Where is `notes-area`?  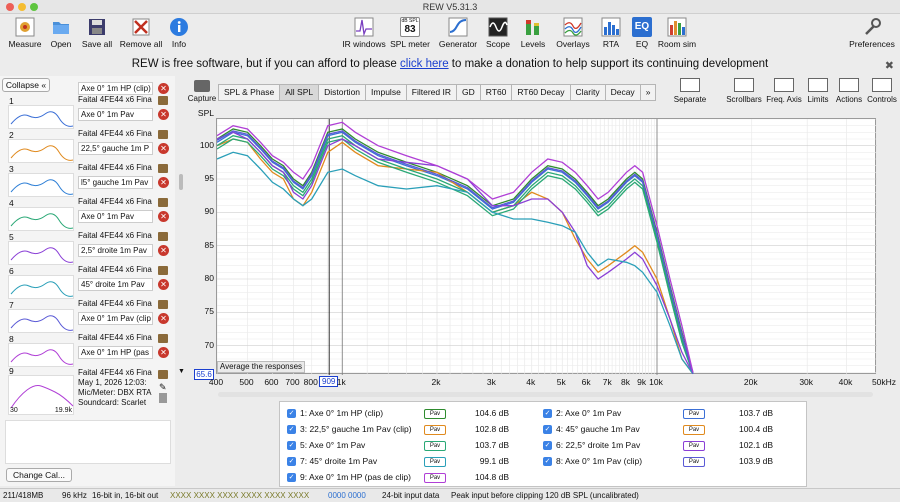 notes-area is located at coordinates (88, 442).